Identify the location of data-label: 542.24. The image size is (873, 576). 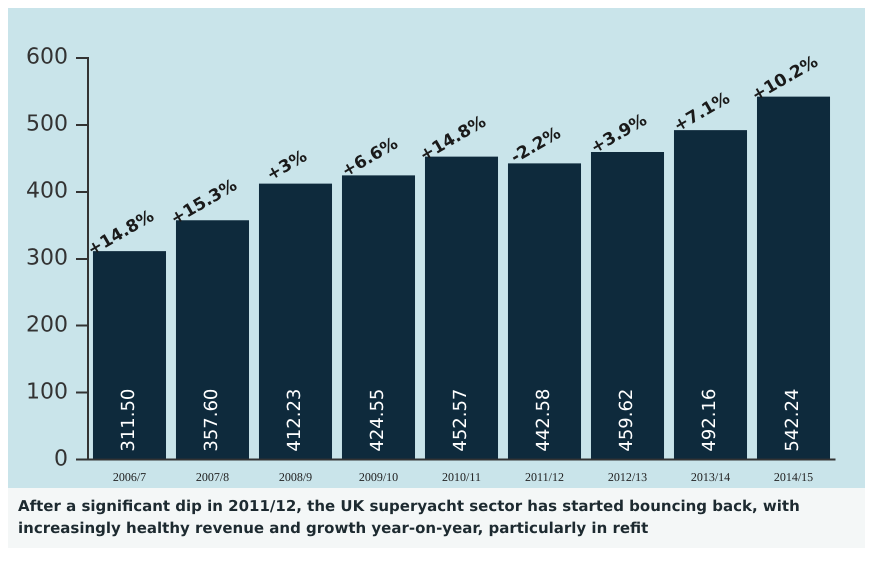
(793, 420).